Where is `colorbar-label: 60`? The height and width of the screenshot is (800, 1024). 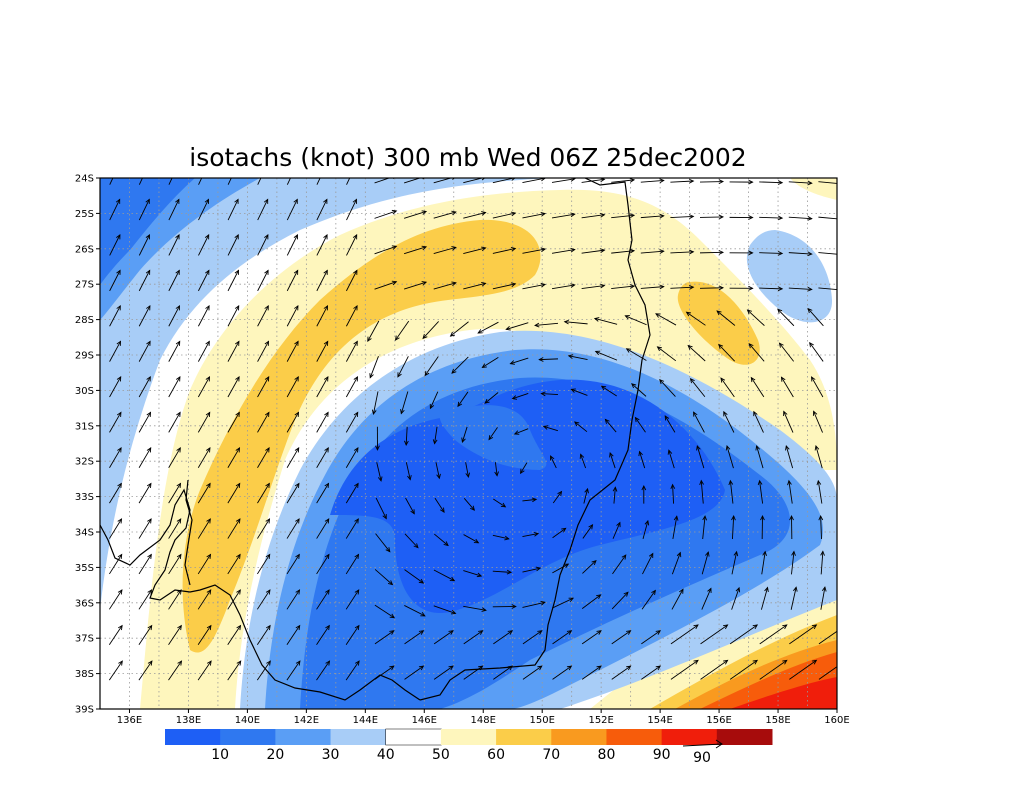
colorbar-label: 60 is located at coordinates (496, 755).